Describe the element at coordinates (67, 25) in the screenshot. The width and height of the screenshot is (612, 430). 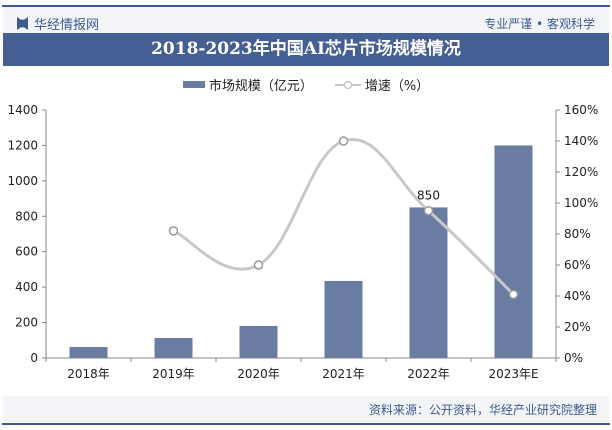
I see `logo-text: 华经情报网` at that location.